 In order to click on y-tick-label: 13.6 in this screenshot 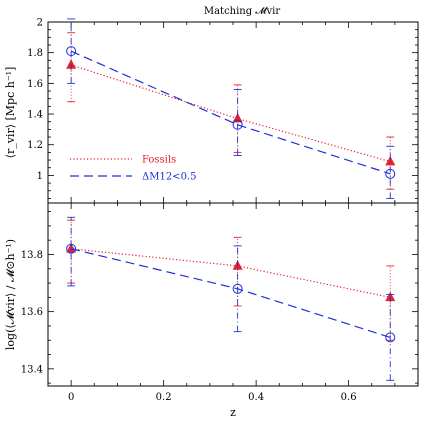, I will do `click(32, 312)`.